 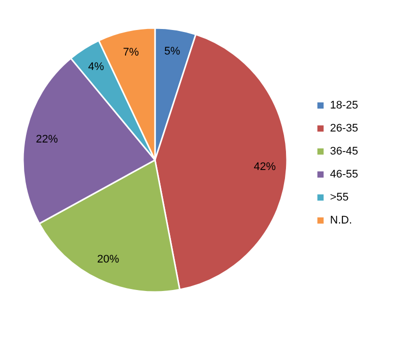 I want to click on legend-label: 46-55, so click(x=344, y=174).